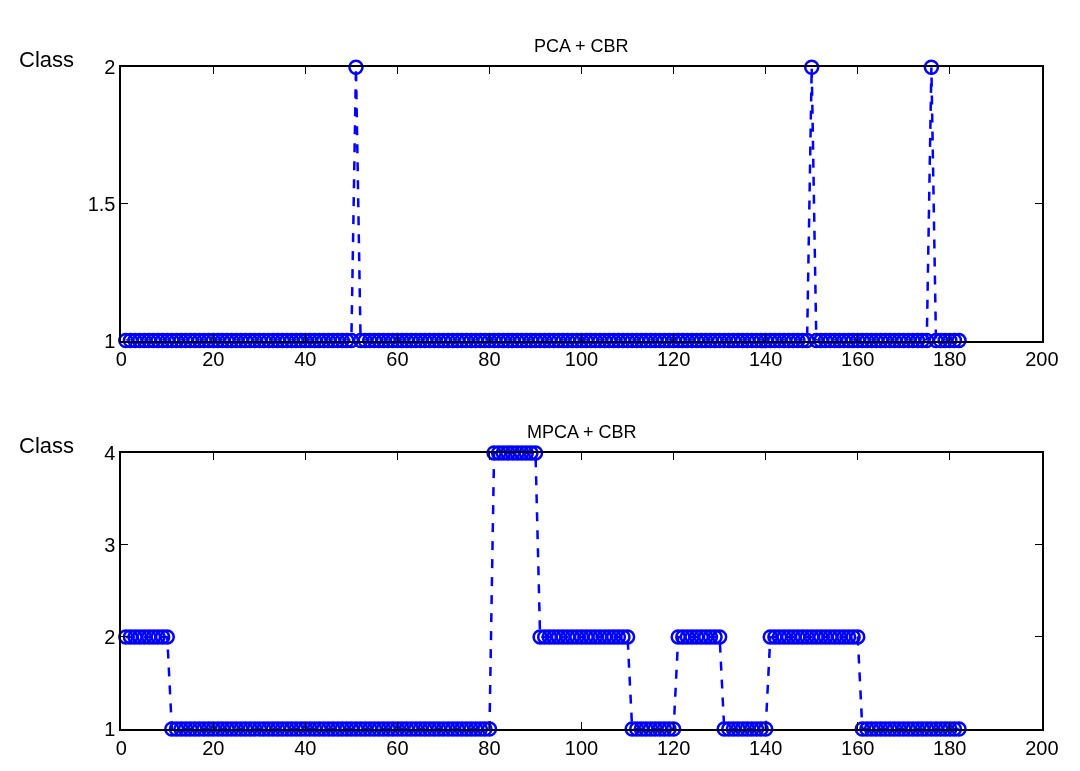 This screenshot has width=1080, height=771. I want to click on chart-title: PCA + CBR, so click(581, 46).